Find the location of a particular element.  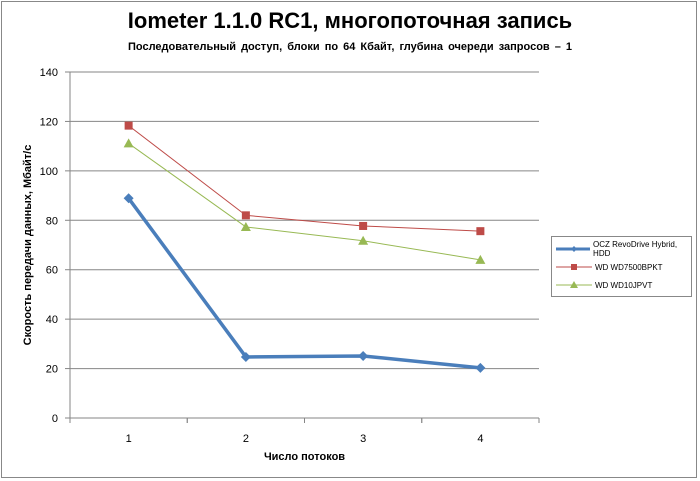

y-tick-label: 80 is located at coordinates (52, 221).